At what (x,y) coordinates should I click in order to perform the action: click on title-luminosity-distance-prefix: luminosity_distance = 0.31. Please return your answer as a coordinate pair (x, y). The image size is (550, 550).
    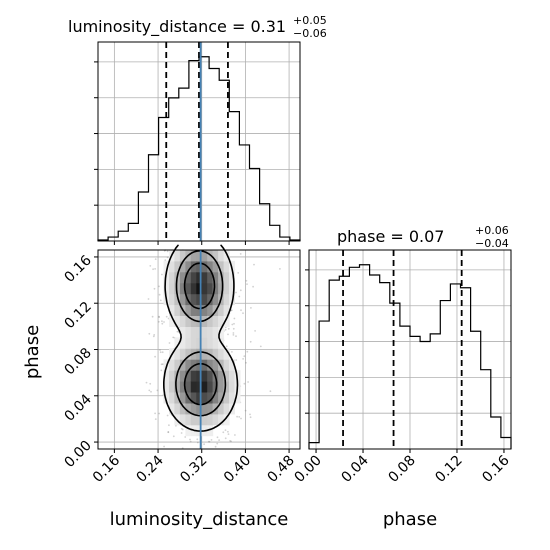
    Looking at the image, I should click on (177, 27).